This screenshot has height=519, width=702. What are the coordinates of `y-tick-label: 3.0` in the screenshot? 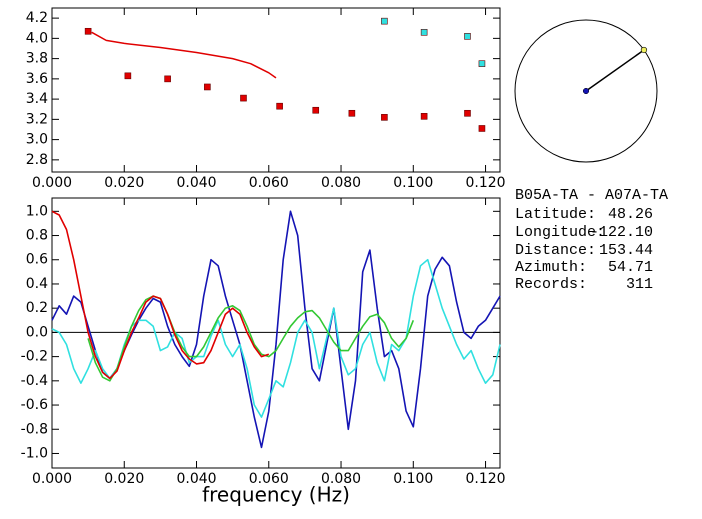 It's located at (37, 140).